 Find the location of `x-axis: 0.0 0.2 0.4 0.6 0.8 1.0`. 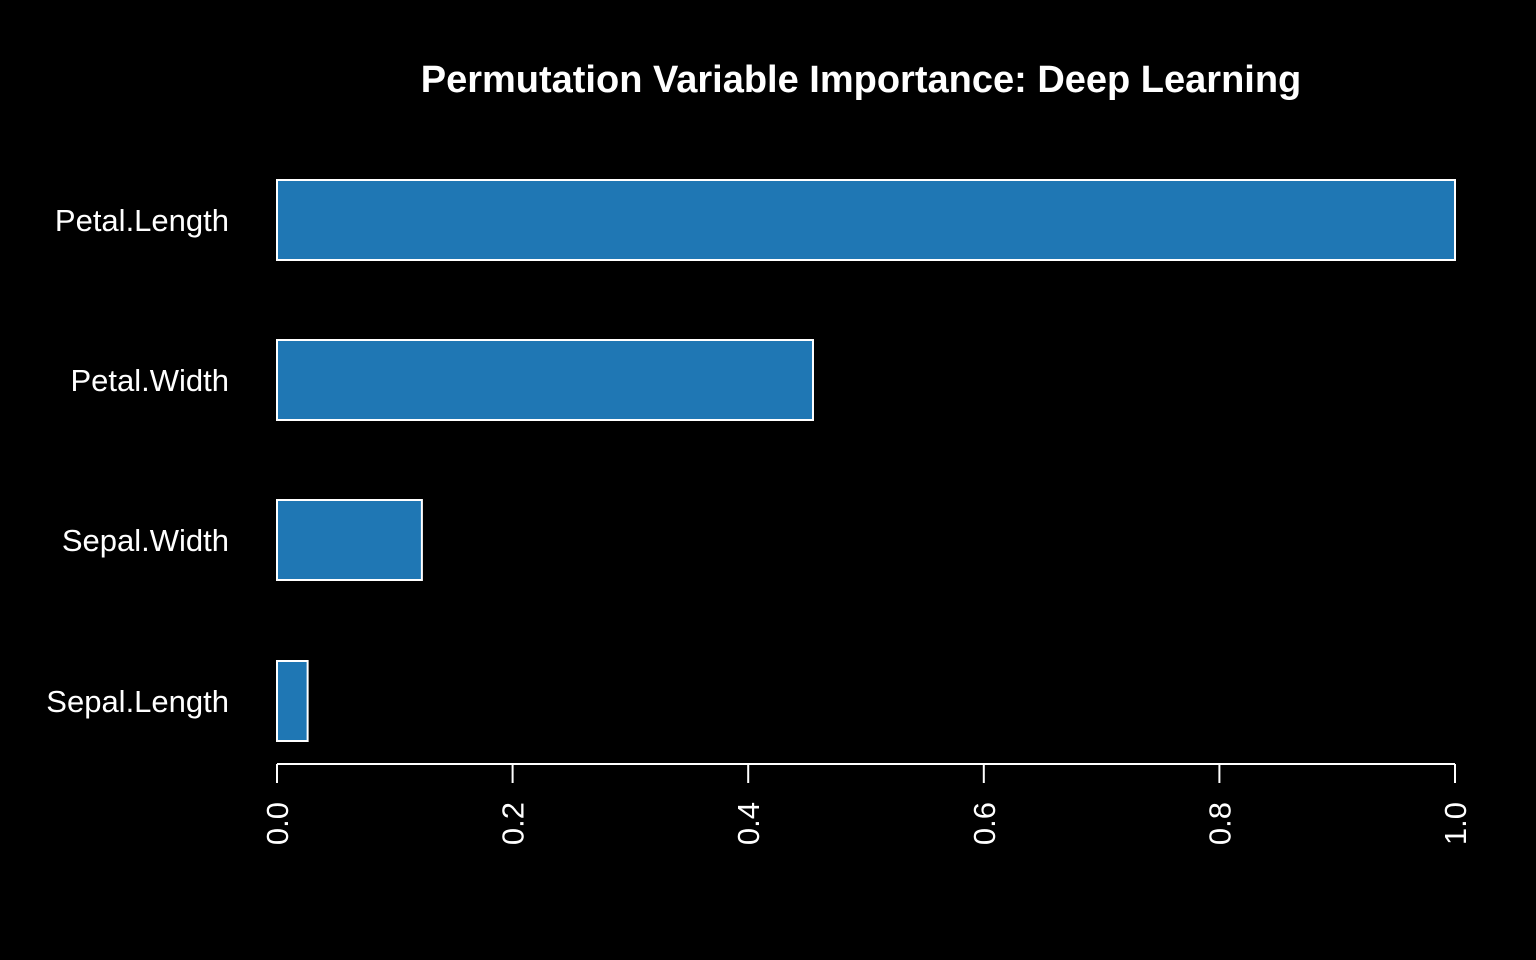

x-axis: 0.0 0.2 0.4 0.6 0.8 1.0 is located at coordinates (866, 804).